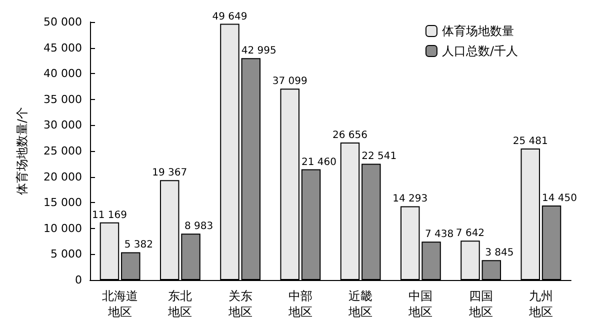  What do you see at coordinates (350, 135) in the screenshot?
I see `data-label: 26 656` at bounding box center [350, 135].